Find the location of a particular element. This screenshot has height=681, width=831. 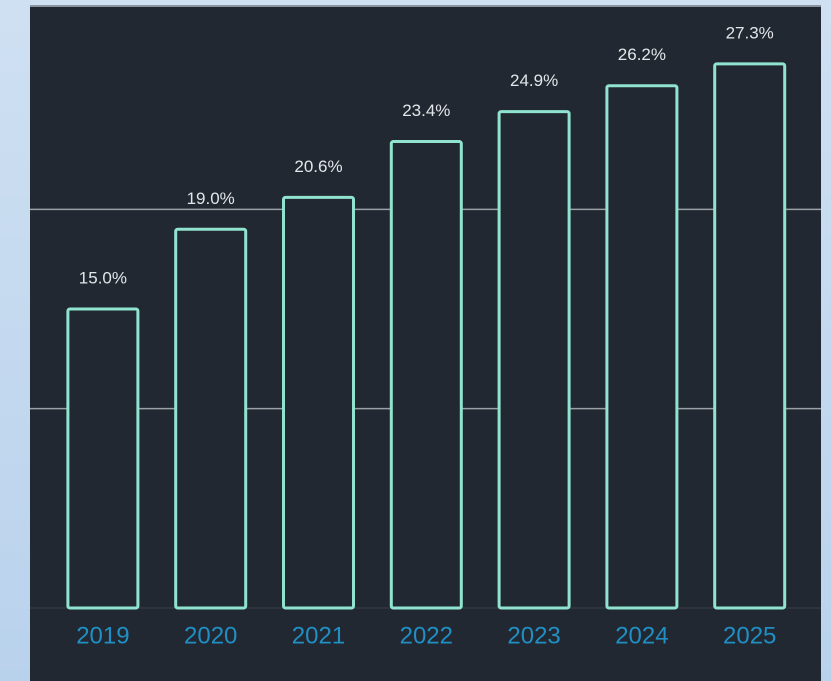

x-tick-label: 2019 is located at coordinates (102, 635).